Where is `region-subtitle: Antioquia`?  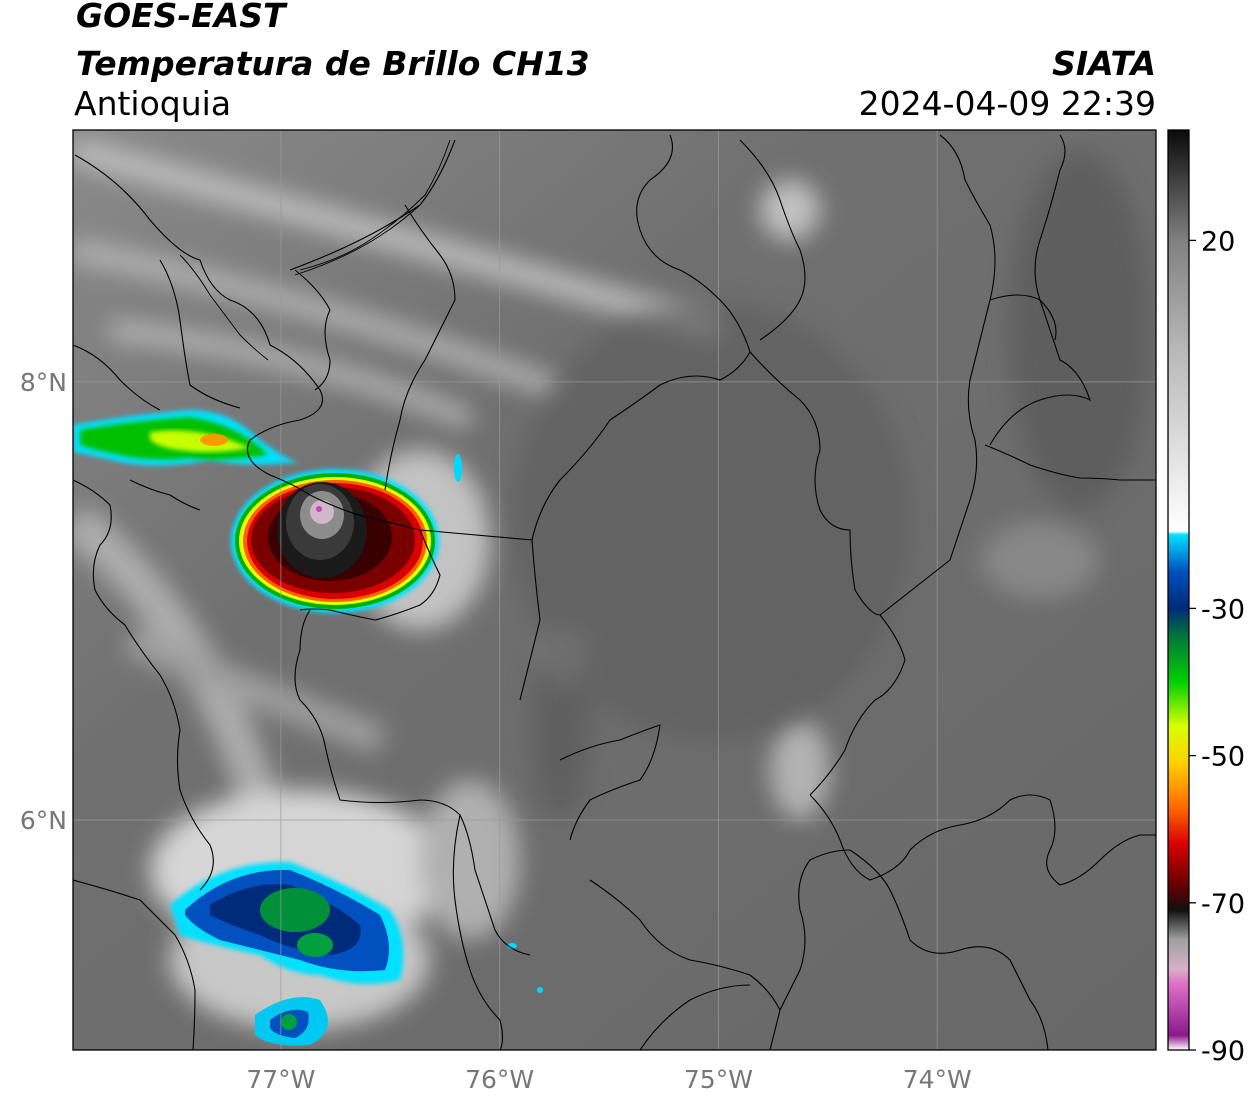
region-subtitle: Antioquia is located at coordinates (153, 103).